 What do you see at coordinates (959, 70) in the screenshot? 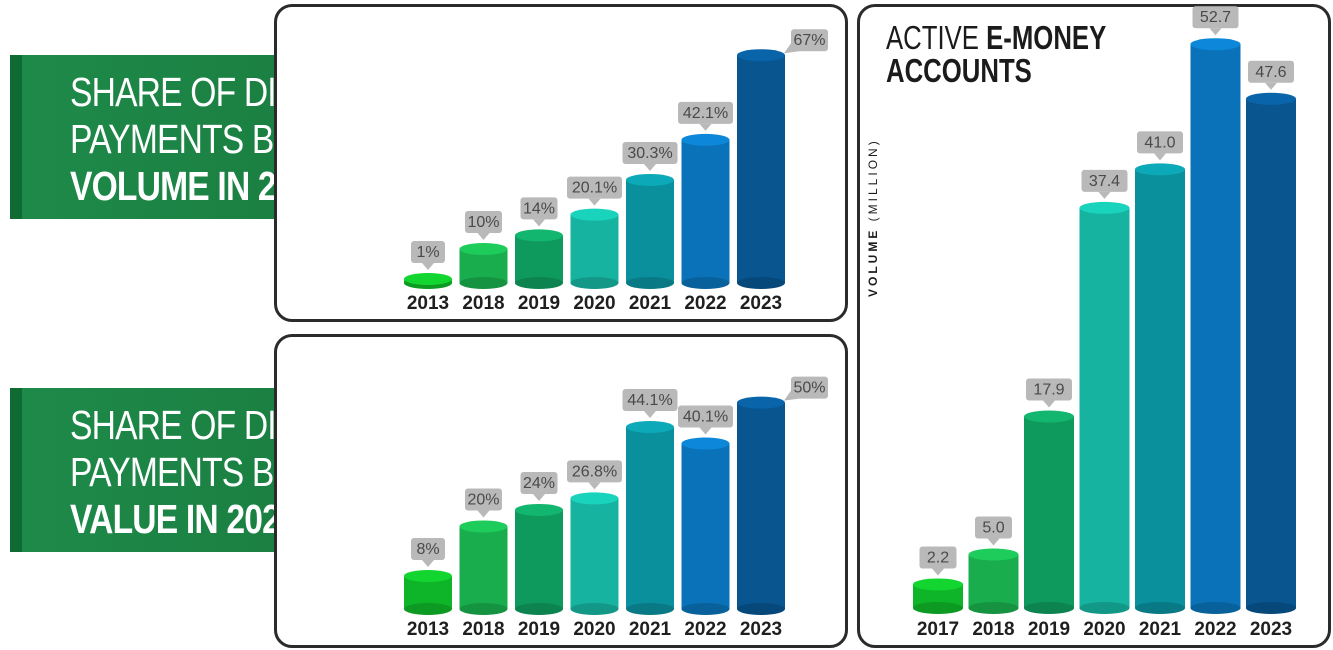
I see `chart-title-line2: ACCOUNTS` at bounding box center [959, 70].